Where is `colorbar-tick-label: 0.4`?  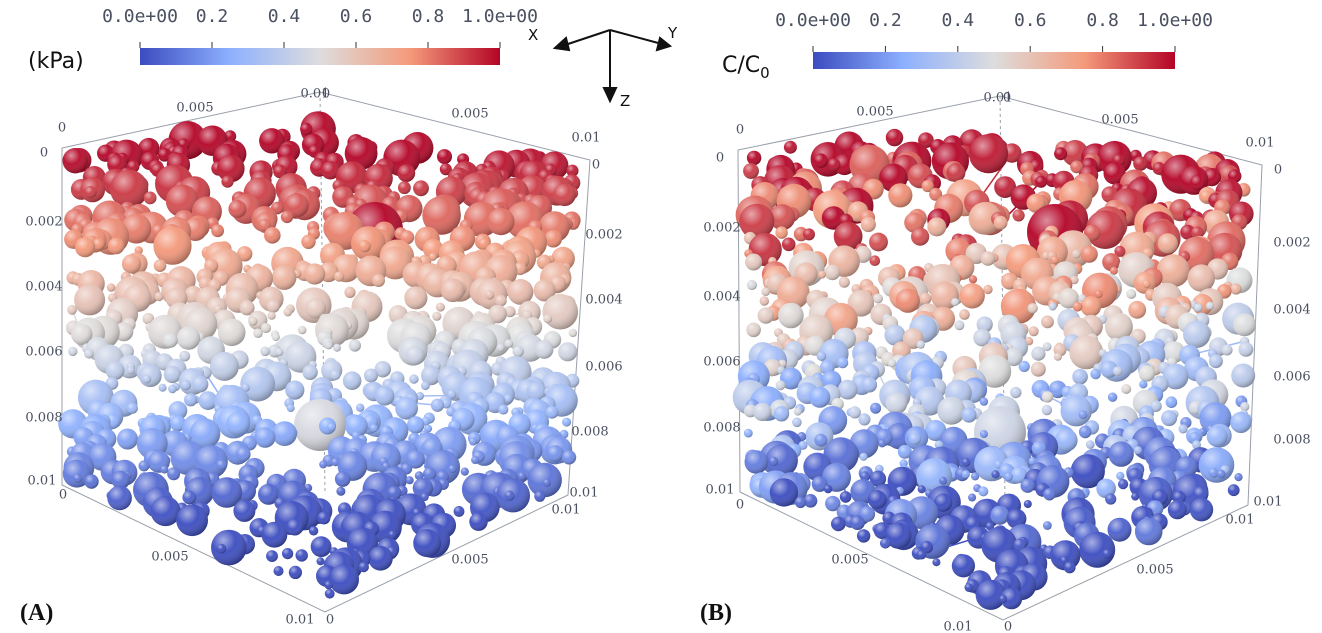 colorbar-tick-label: 0.4 is located at coordinates (958, 20).